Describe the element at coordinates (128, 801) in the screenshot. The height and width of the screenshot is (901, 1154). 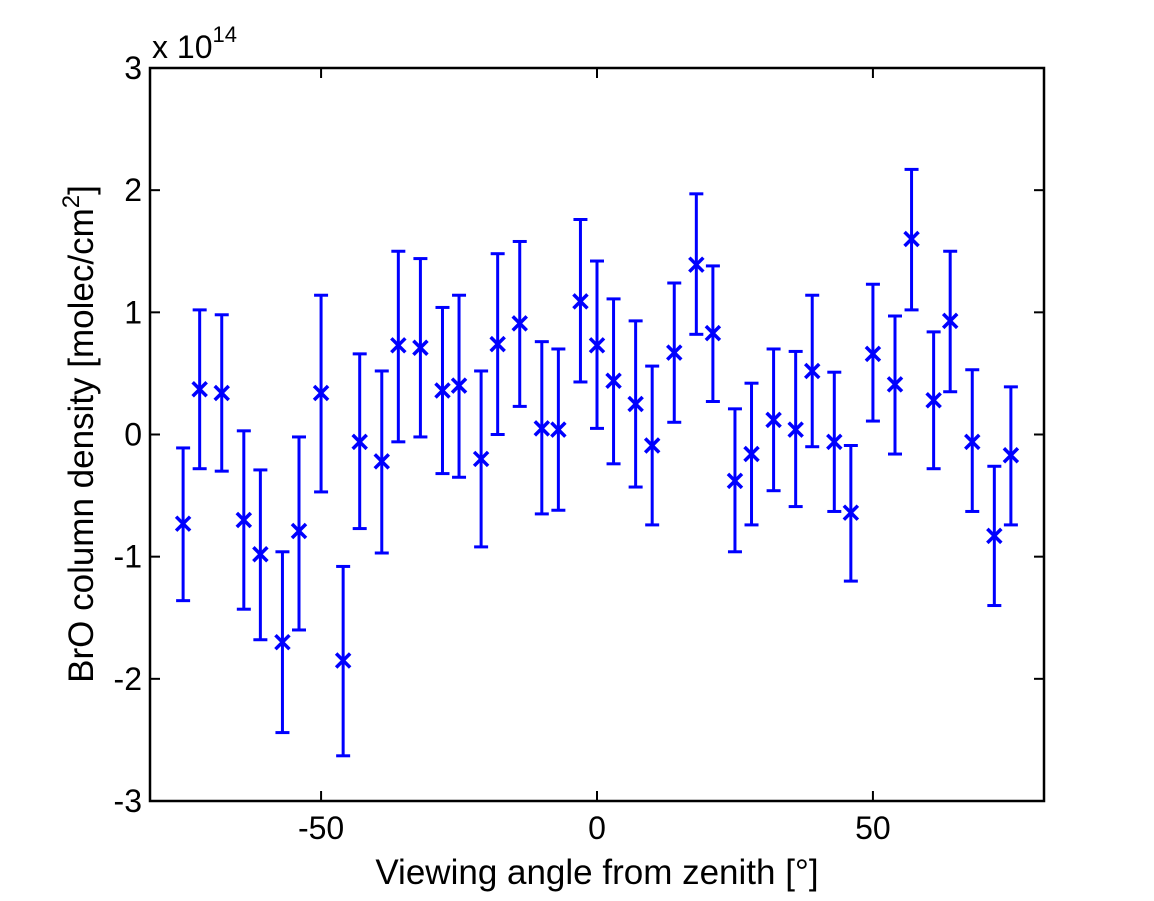
I see `y-tick-label: -3` at that location.